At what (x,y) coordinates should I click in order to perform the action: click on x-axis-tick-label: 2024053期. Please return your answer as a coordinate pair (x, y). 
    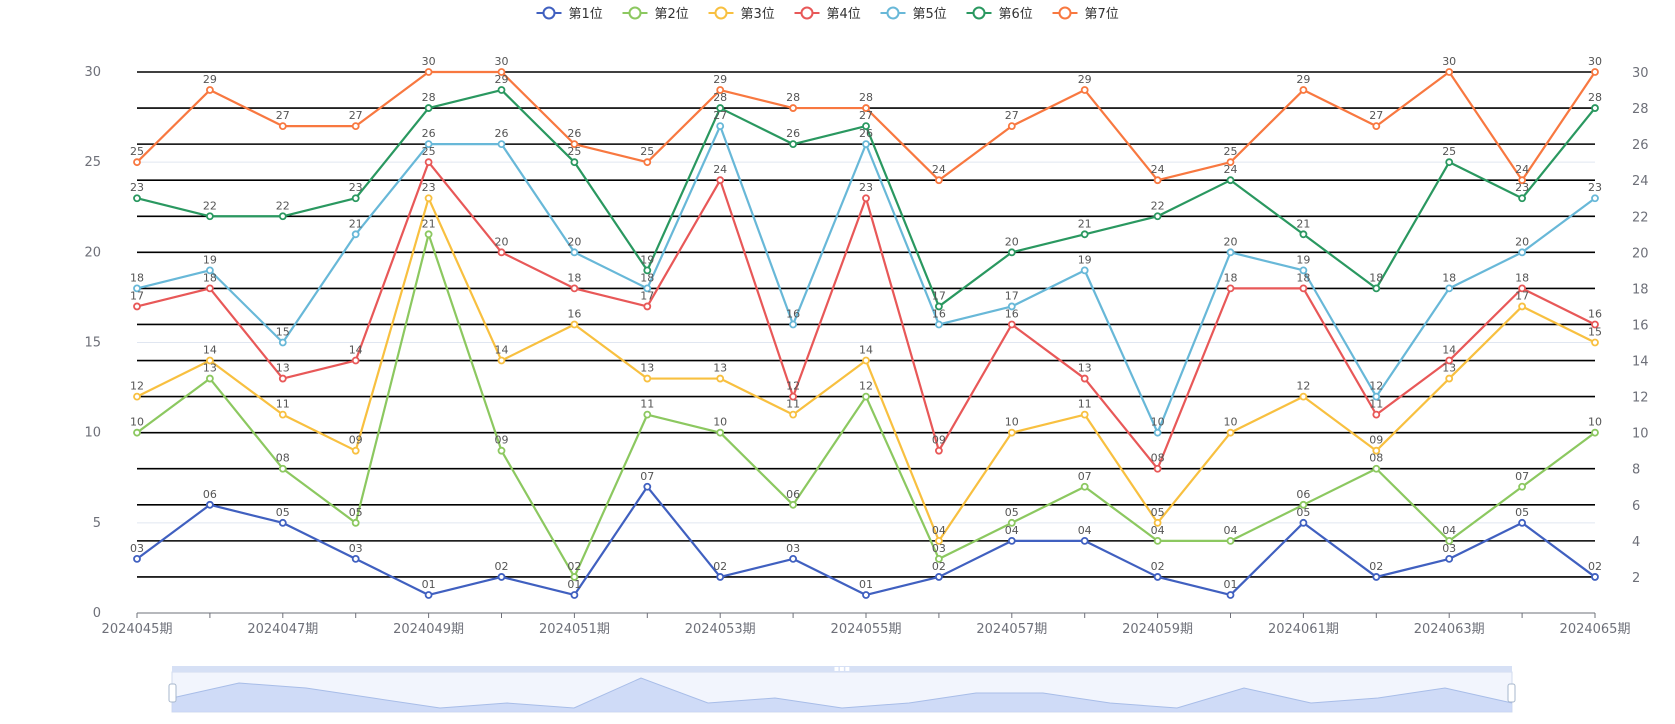
    Looking at the image, I should click on (720, 629).